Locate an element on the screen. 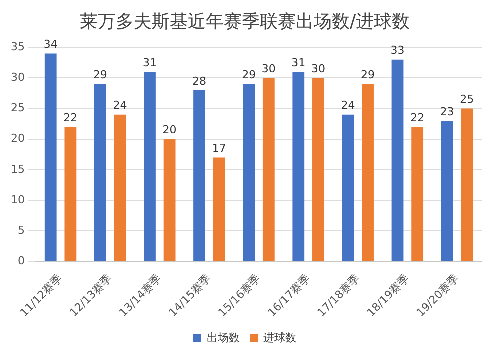 Image resolution: width=500 pixels, height=362 pixels. y-tick-label: 35 is located at coordinates (17, 47).